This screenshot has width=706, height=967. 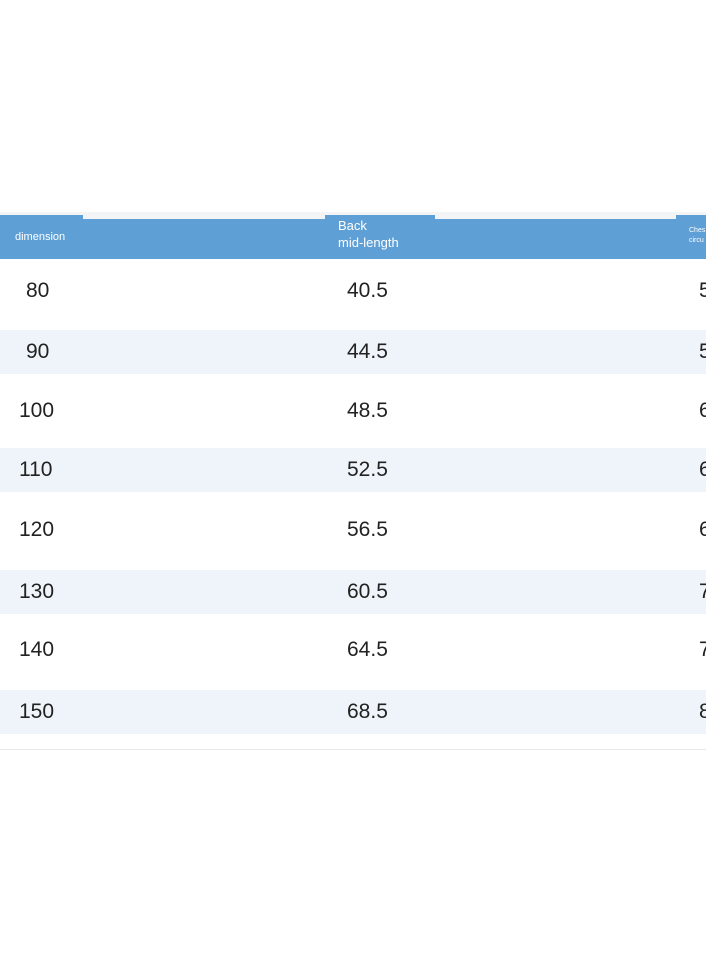 I want to click on cell-dimension: 110, so click(x=36, y=469).